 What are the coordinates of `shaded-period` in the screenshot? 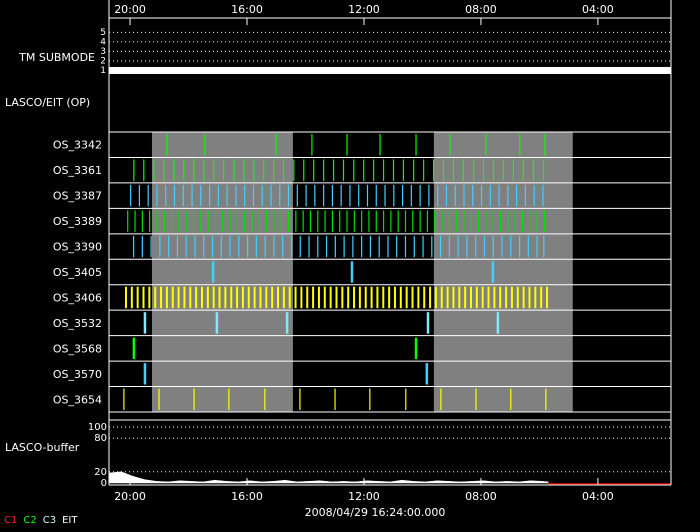 It's located at (222, 272).